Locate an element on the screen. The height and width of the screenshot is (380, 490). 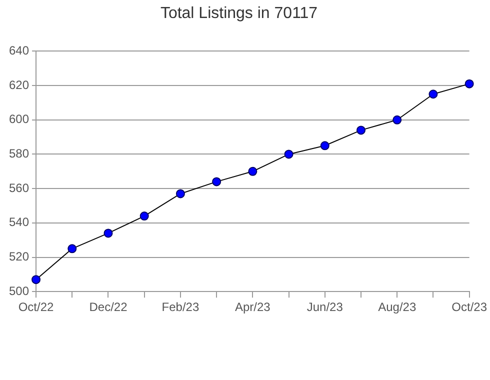
y-tick-label: 620 is located at coordinates (19, 85).